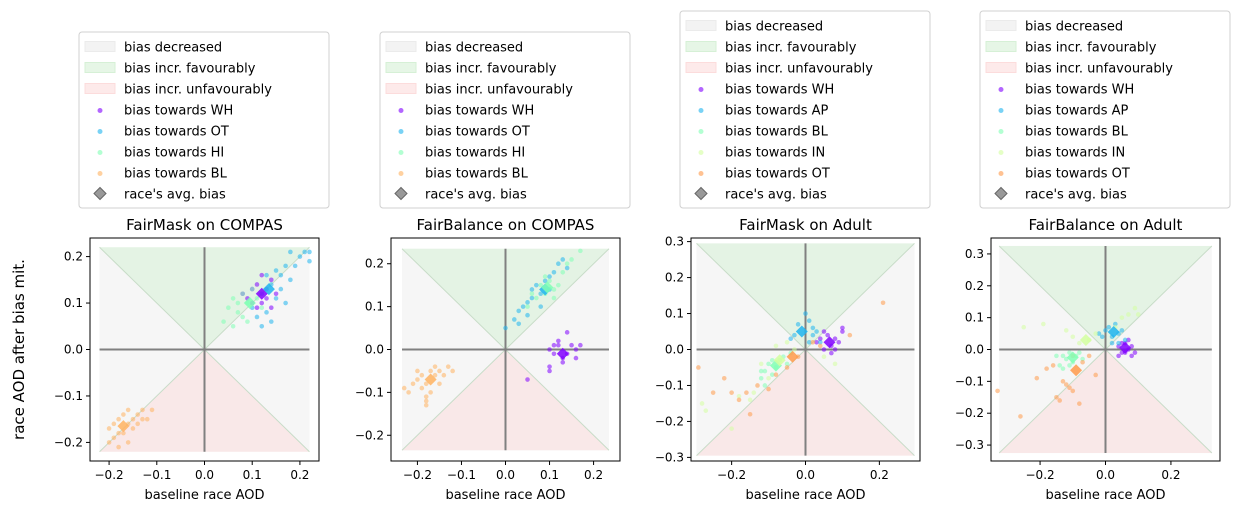  What do you see at coordinates (974, 286) in the screenshot?
I see `y-tick-label: 0.2` at bounding box center [974, 286].